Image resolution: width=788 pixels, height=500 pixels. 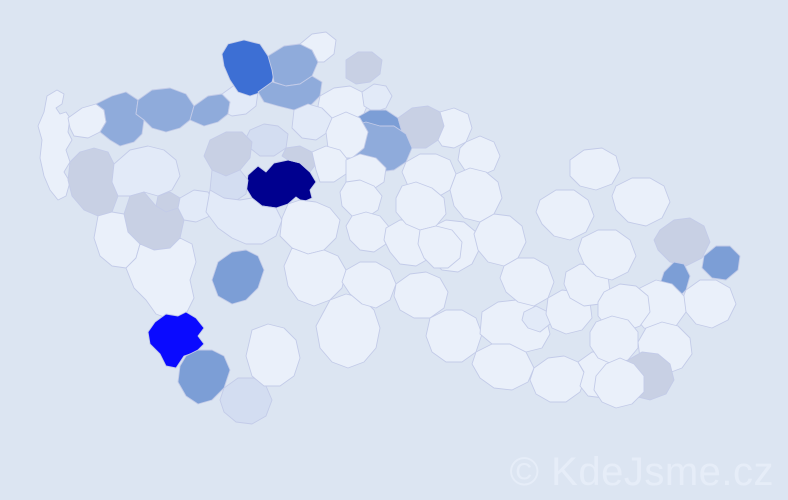 I want to click on district-brno-mesto, so click(x=536, y=319).